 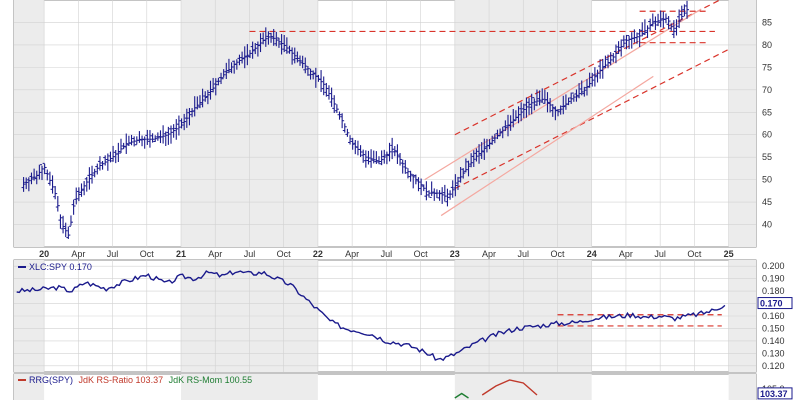 I want to click on price-x-tick-label: 22, so click(x=318, y=254).